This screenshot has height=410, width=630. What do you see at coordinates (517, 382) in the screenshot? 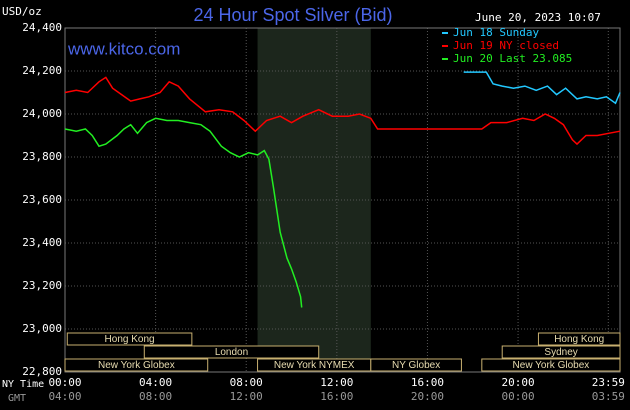
I see `x-tick-label: 20:00` at bounding box center [517, 382].